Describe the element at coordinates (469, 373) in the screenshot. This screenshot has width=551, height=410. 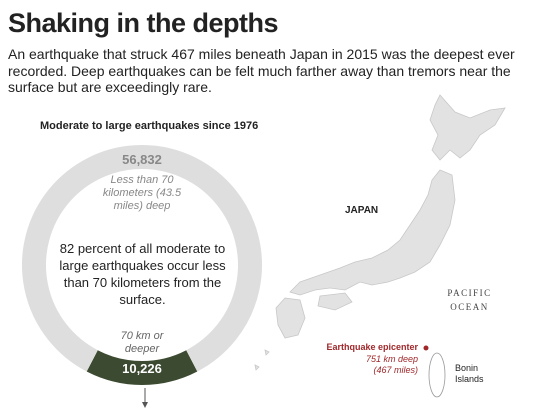
I see `islands-label: Bonin Islands` at that location.